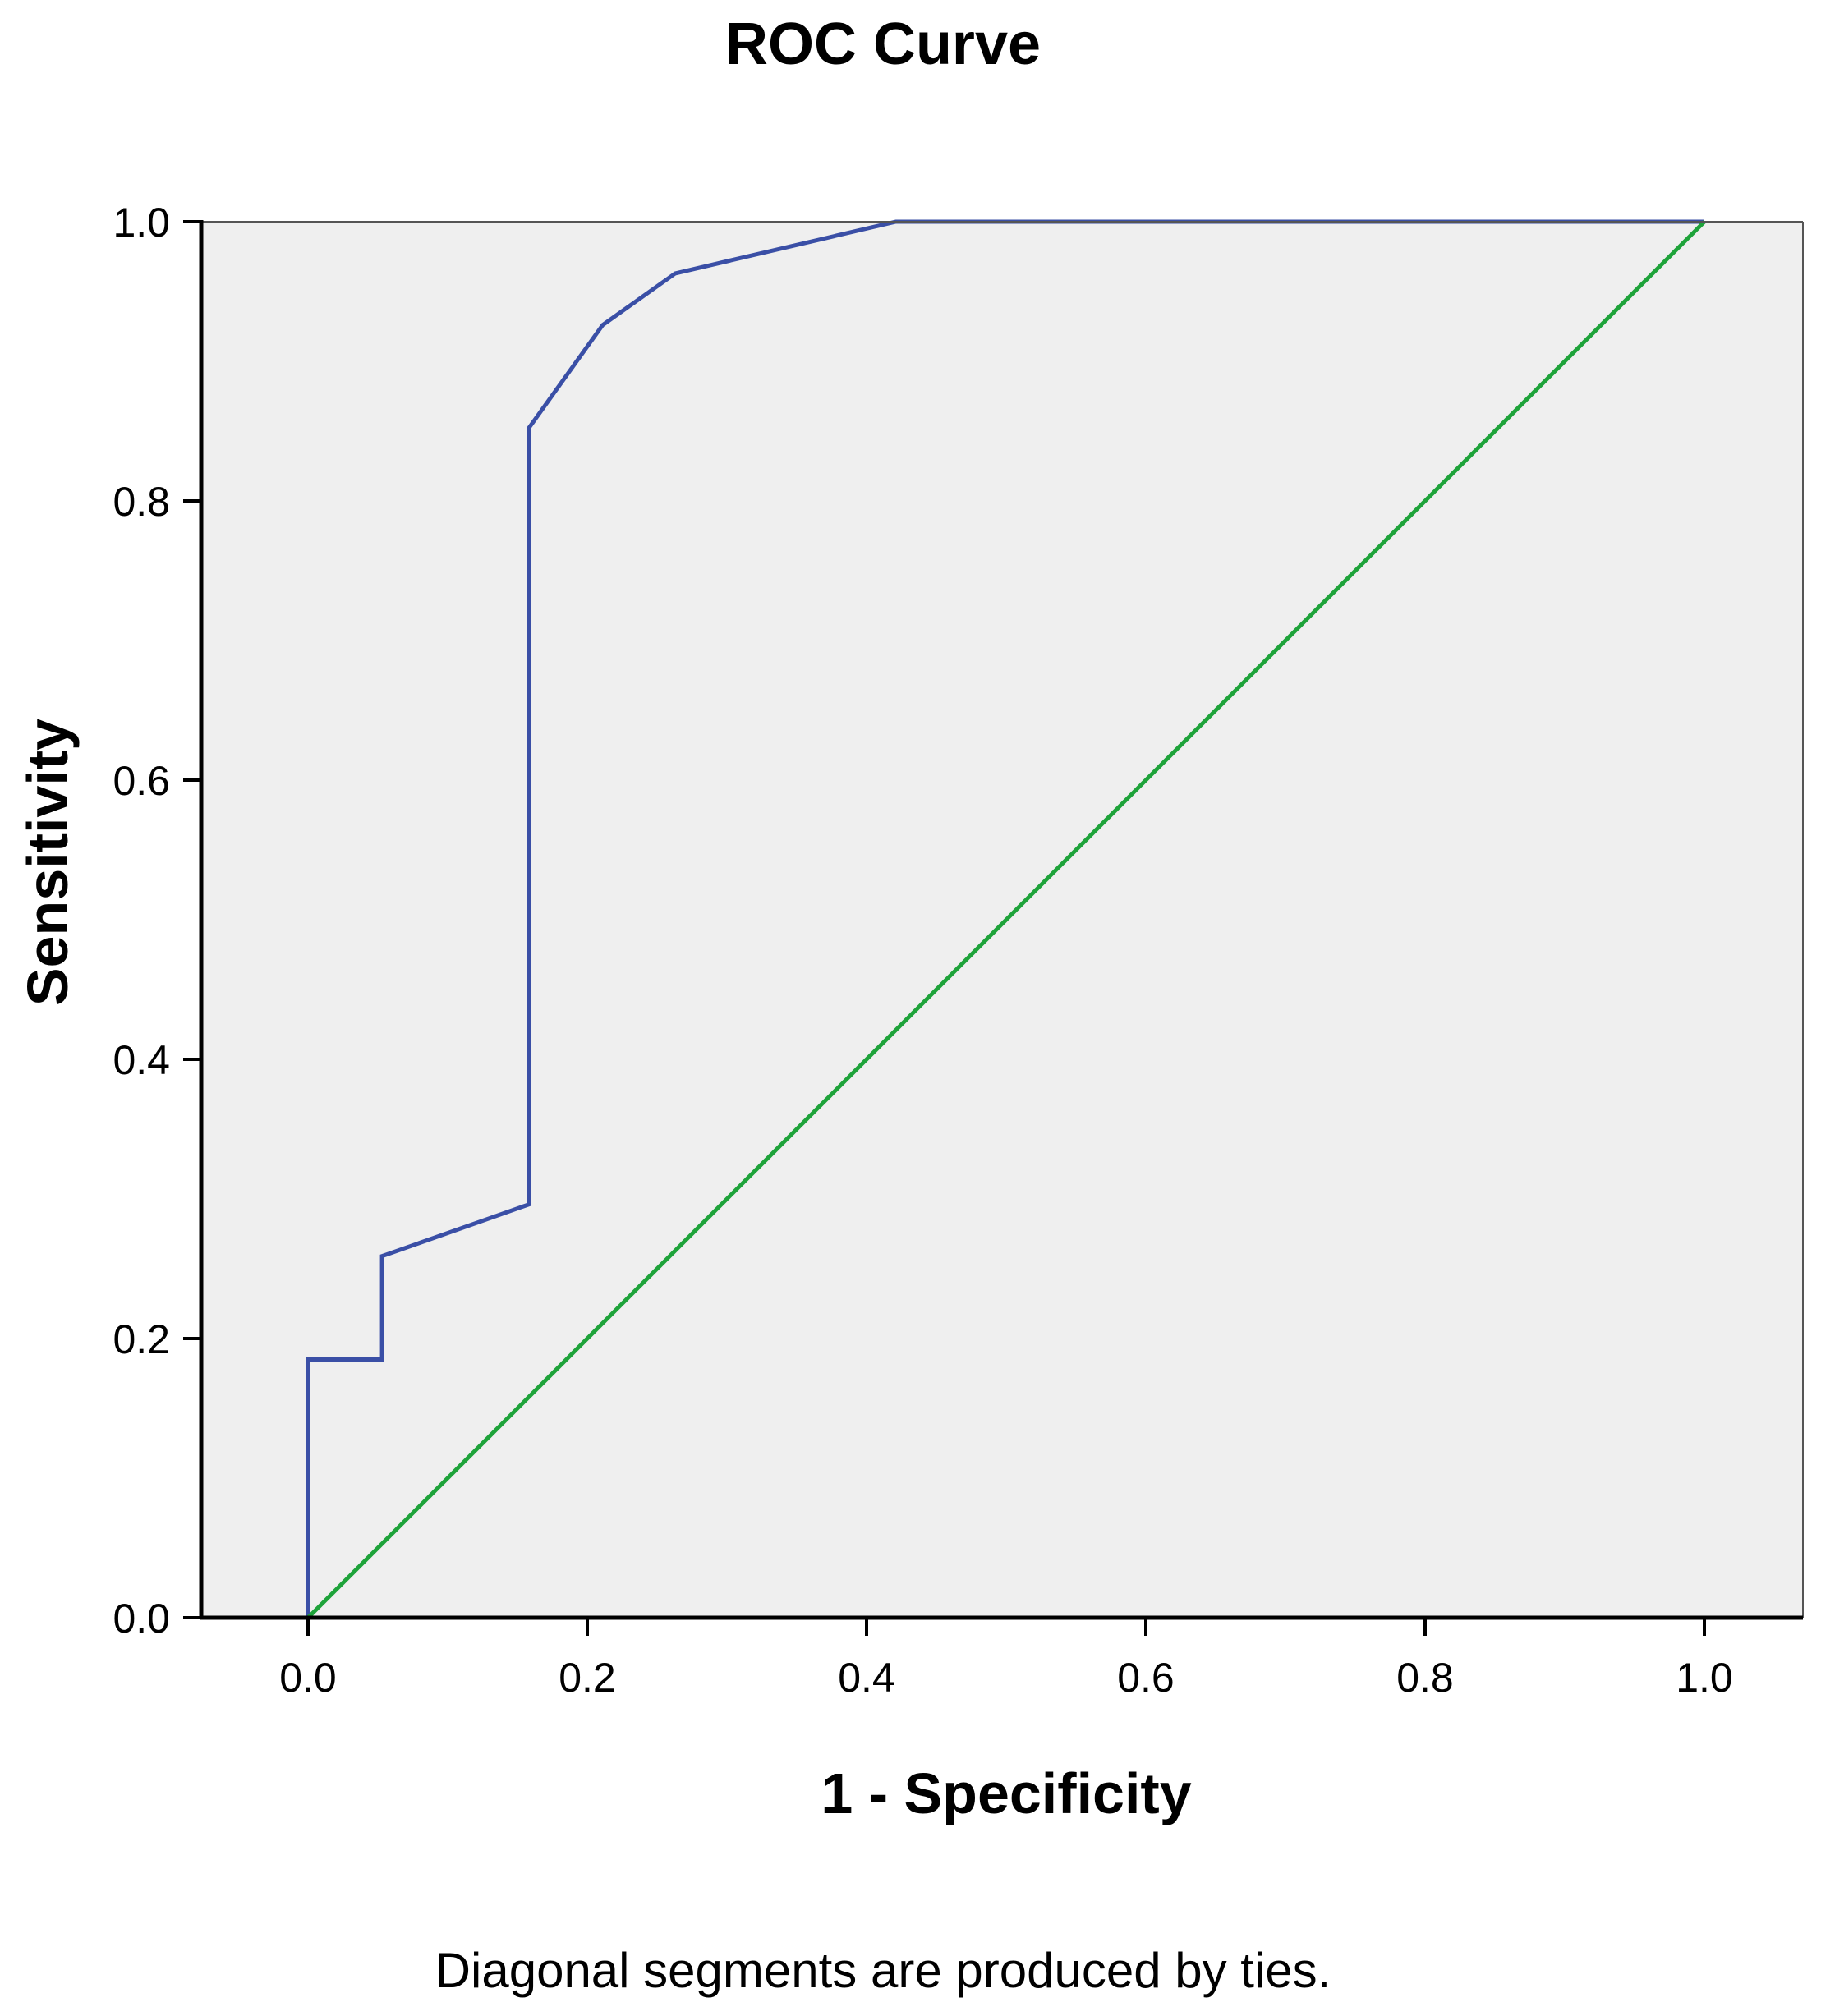  Describe the element at coordinates (141, 1619) in the screenshot. I see `y-tick-label: 0.0` at that location.